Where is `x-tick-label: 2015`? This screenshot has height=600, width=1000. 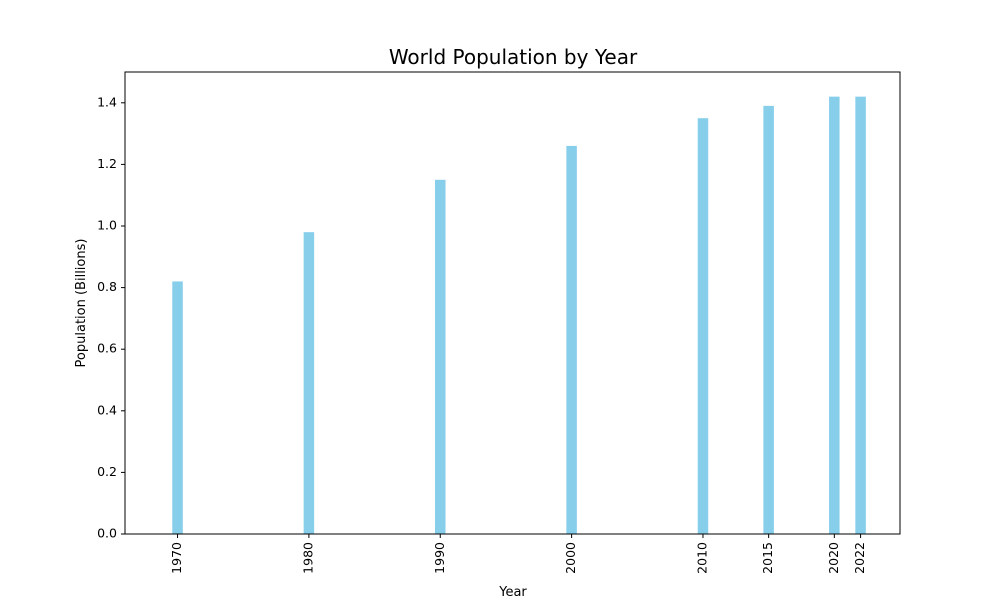 x-tick-label: 2015 is located at coordinates (767, 558).